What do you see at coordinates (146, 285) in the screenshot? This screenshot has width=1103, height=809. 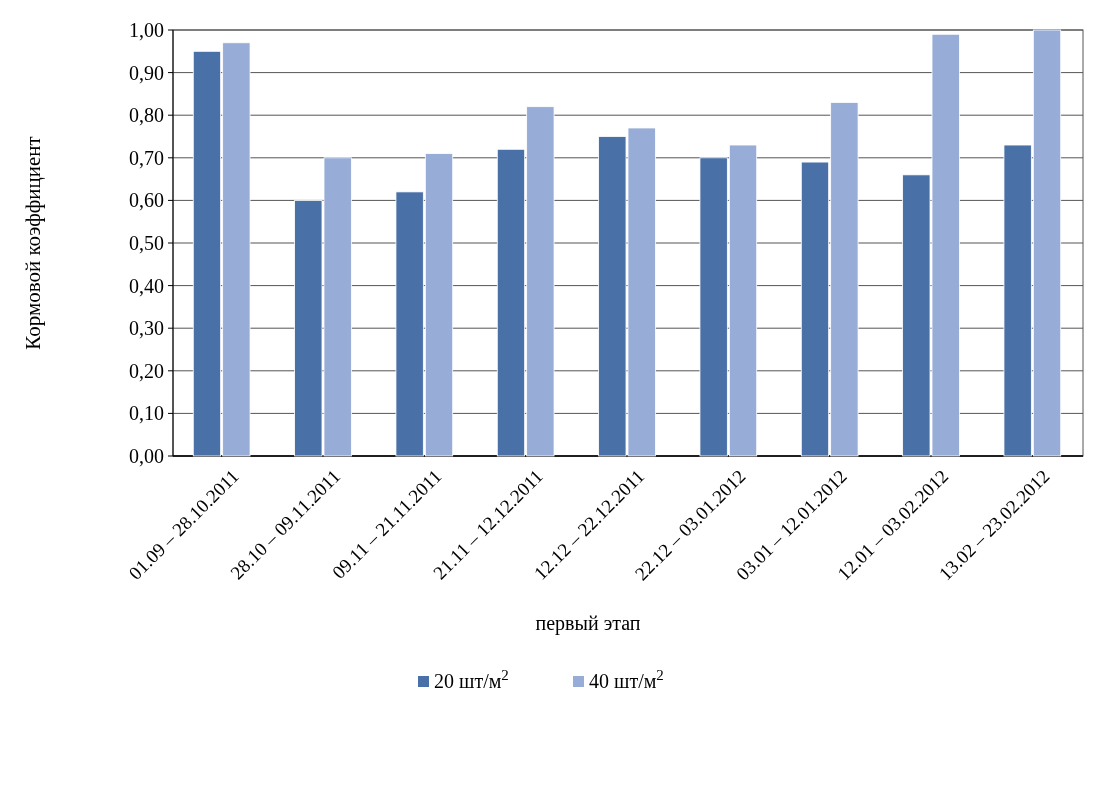 I see `y-tick-label: 0,40` at bounding box center [146, 285].